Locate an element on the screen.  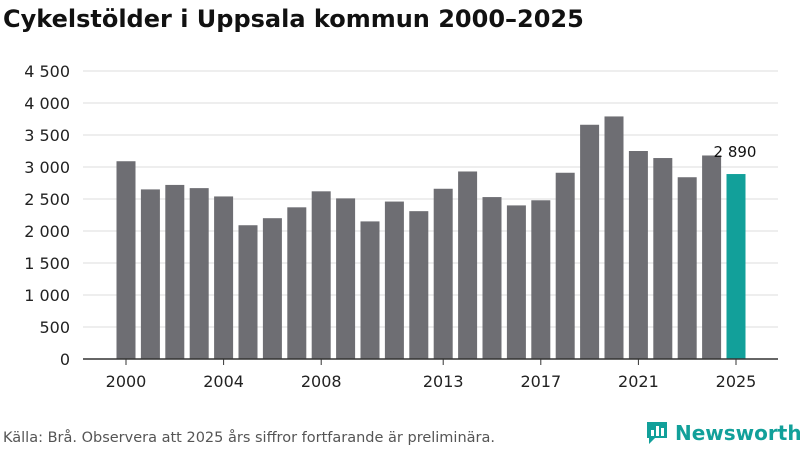
bar-2021 is located at coordinates (638, 255).